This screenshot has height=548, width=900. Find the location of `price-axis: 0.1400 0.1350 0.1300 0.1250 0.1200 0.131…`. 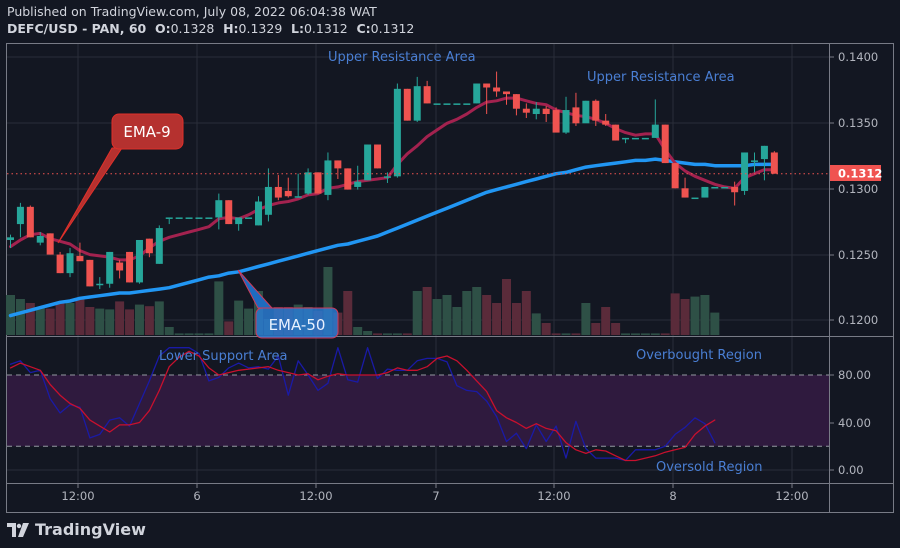

price-axis: 0.1400 0.1350 0.1300 0.1250 0.1200 0.131… is located at coordinates (856, 188).